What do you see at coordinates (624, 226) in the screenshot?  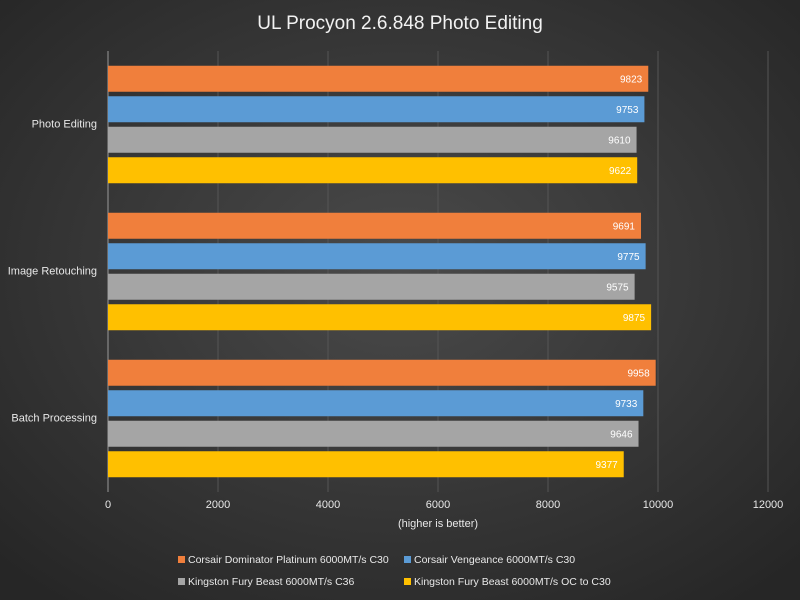 I see `value-label: 9691` at bounding box center [624, 226].